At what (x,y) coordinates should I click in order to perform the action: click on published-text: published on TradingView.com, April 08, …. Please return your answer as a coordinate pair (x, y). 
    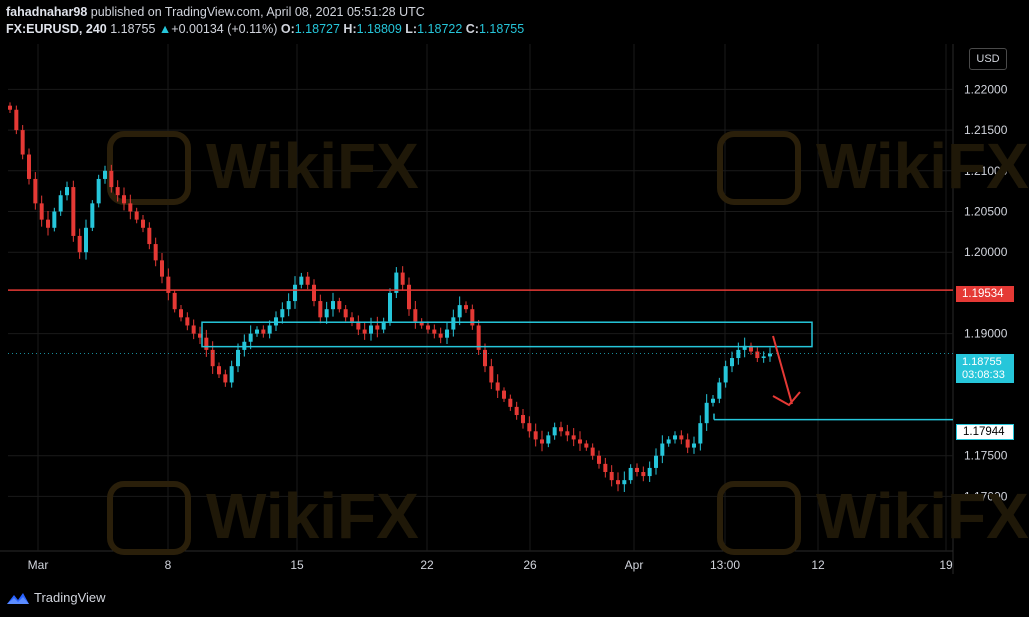
    Looking at the image, I should click on (257, 12).